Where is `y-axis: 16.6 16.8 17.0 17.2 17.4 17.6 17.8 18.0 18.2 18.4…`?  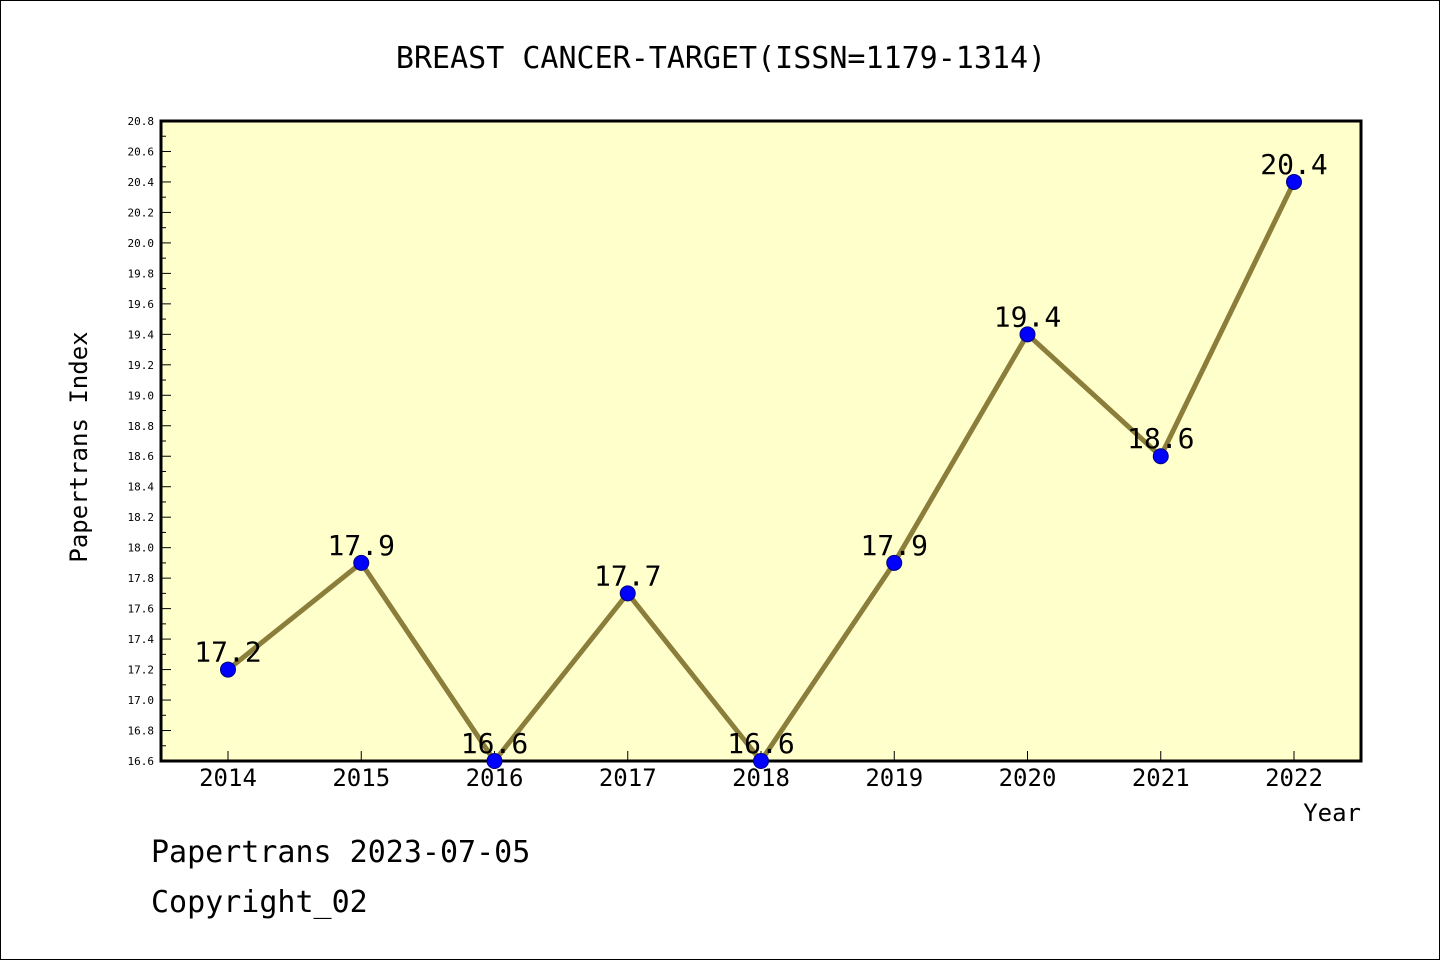 y-axis: 16.6 16.8 17.0 17.2 17.4 17.6 17.8 18.0 18.2 18.4… is located at coordinates (149, 441).